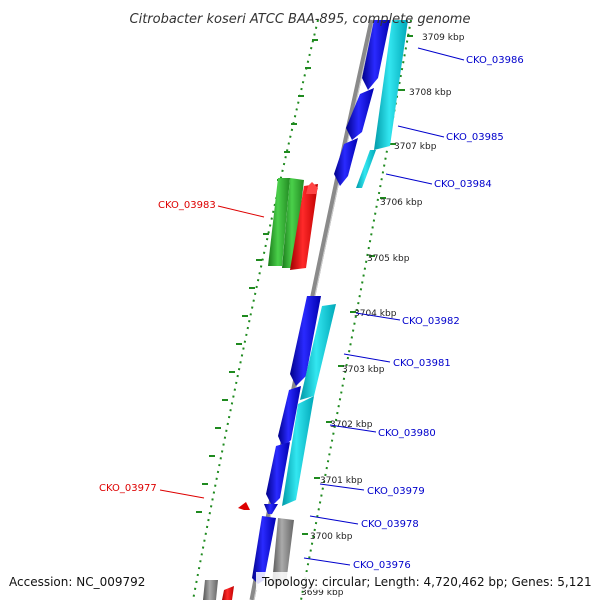  Describe the element at coordinates (430, 93) in the screenshot. I see `kbp-label: 3708 kbp` at that location.